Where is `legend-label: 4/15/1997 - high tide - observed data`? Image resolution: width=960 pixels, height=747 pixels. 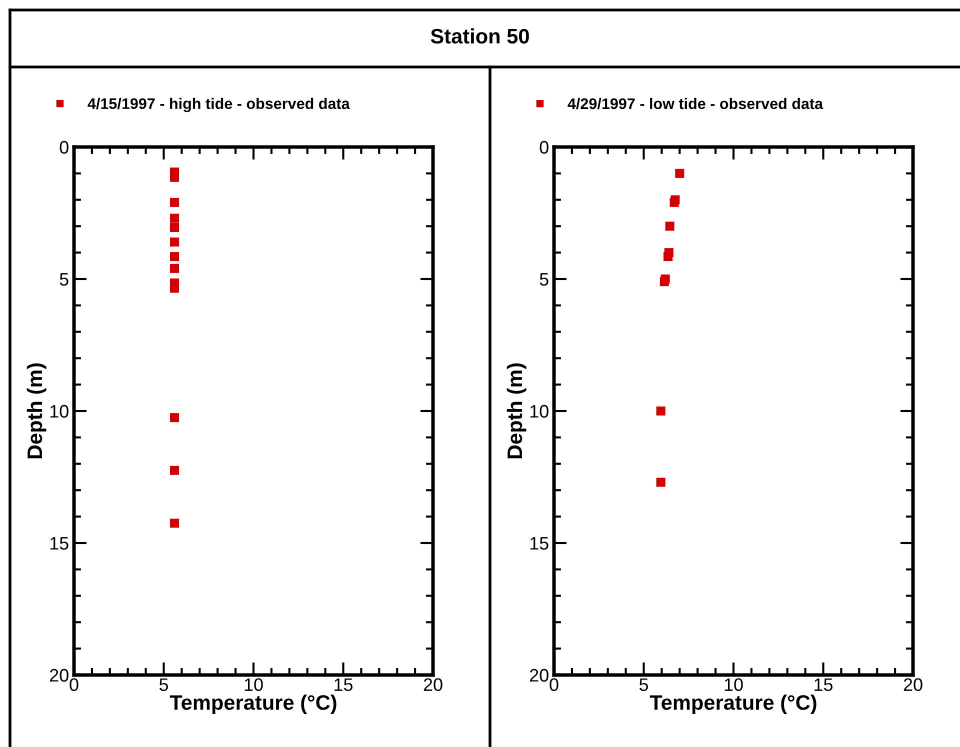
legend-label: 4/15/1997 - high tide - observed data is located at coordinates (219, 105).